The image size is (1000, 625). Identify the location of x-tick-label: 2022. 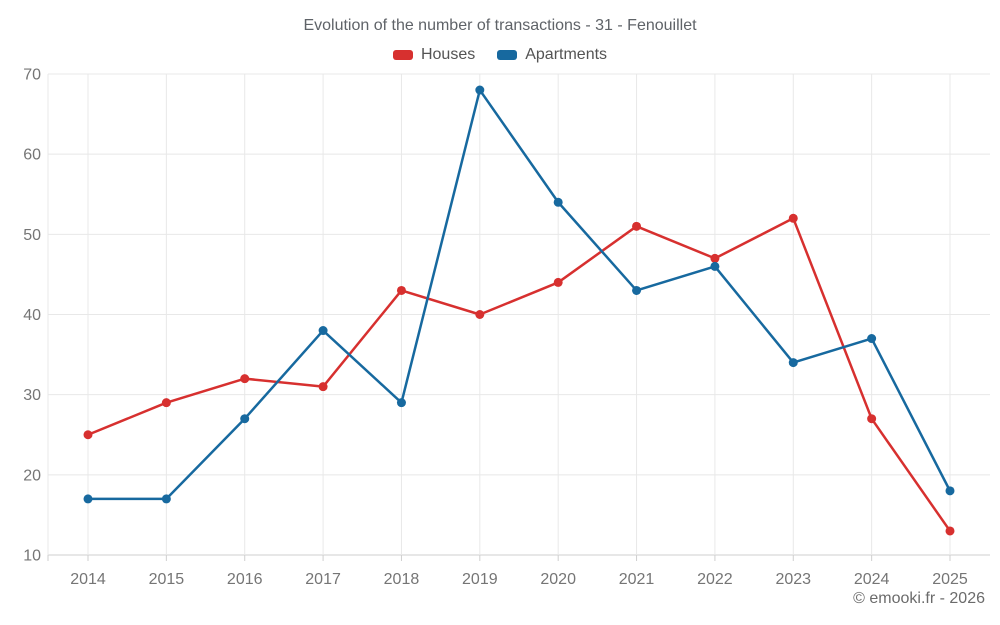
(715, 579).